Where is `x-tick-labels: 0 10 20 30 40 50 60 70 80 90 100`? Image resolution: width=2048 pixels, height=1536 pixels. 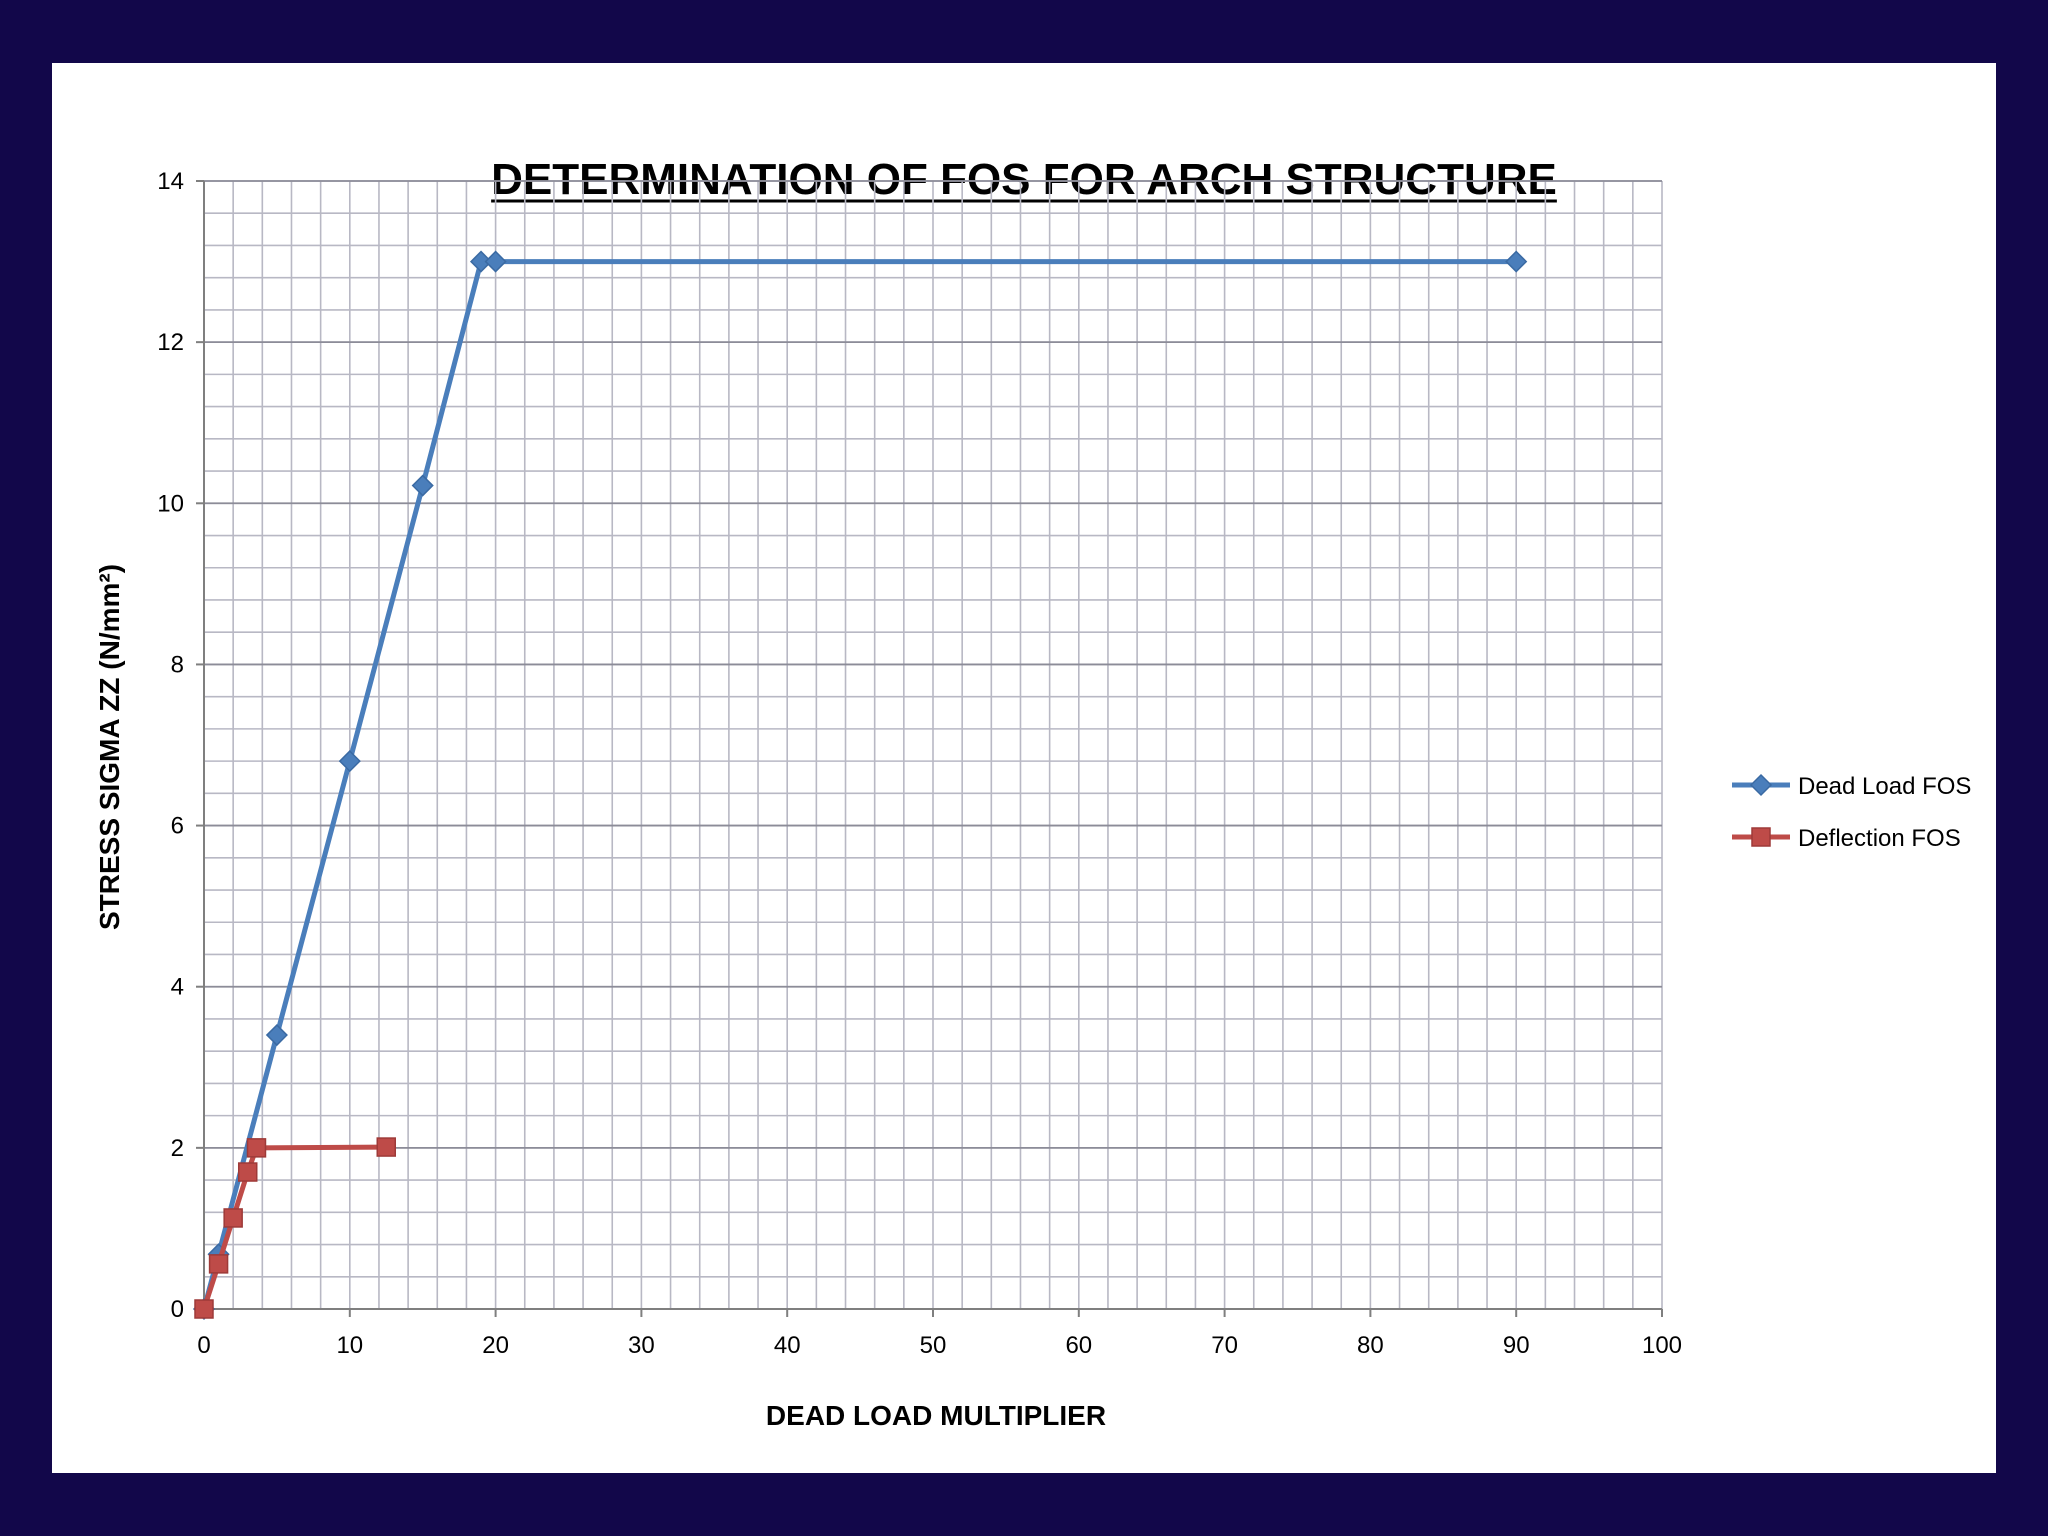 x-tick-labels: 0 10 20 30 40 50 60 70 80 90 100 is located at coordinates (939, 1345).